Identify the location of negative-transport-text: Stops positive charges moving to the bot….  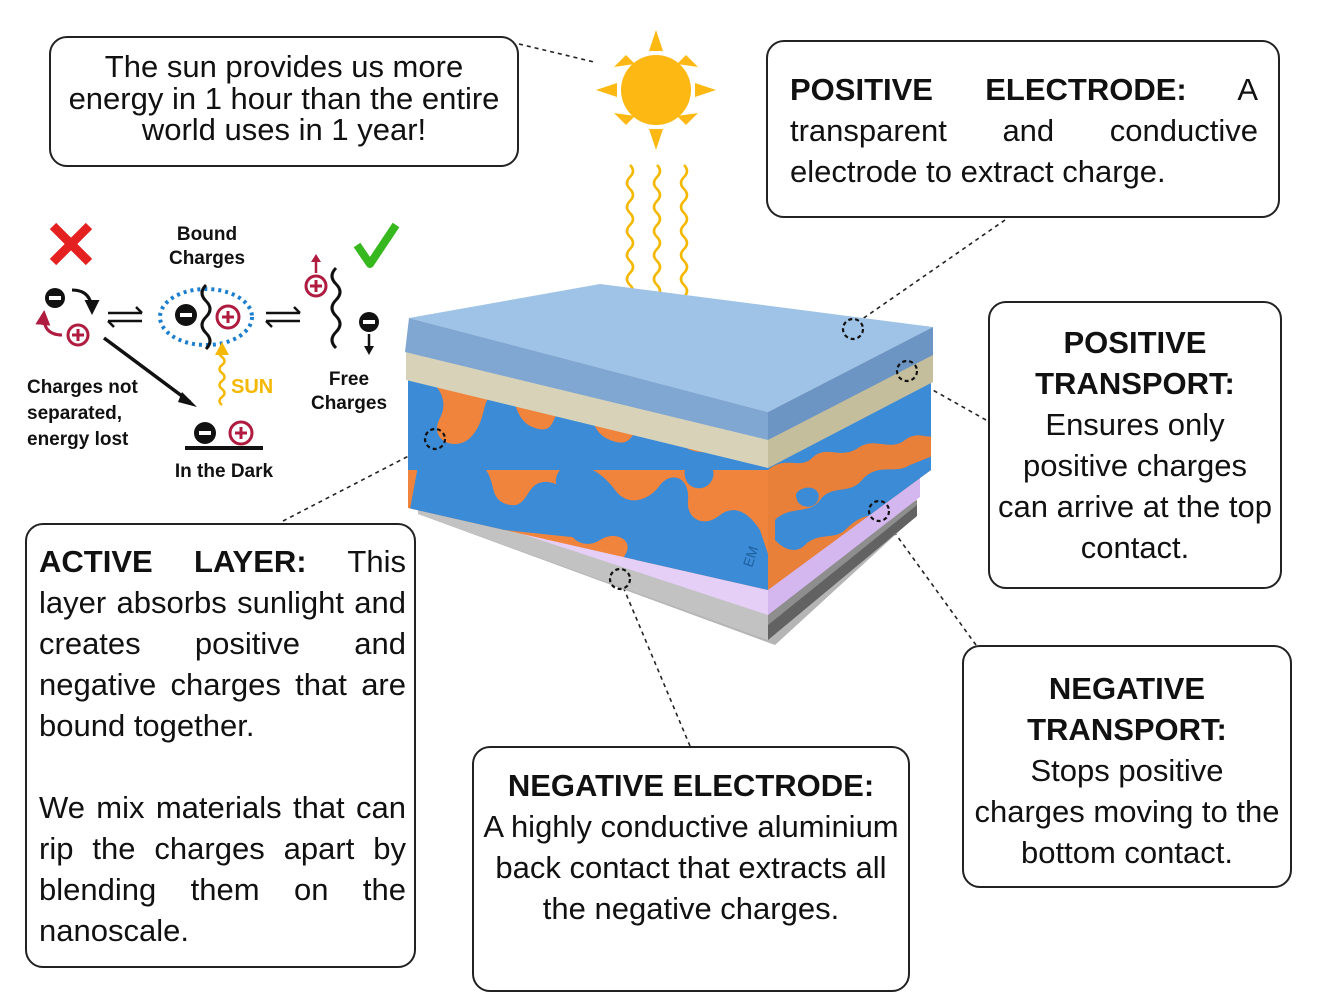
(1127, 811).